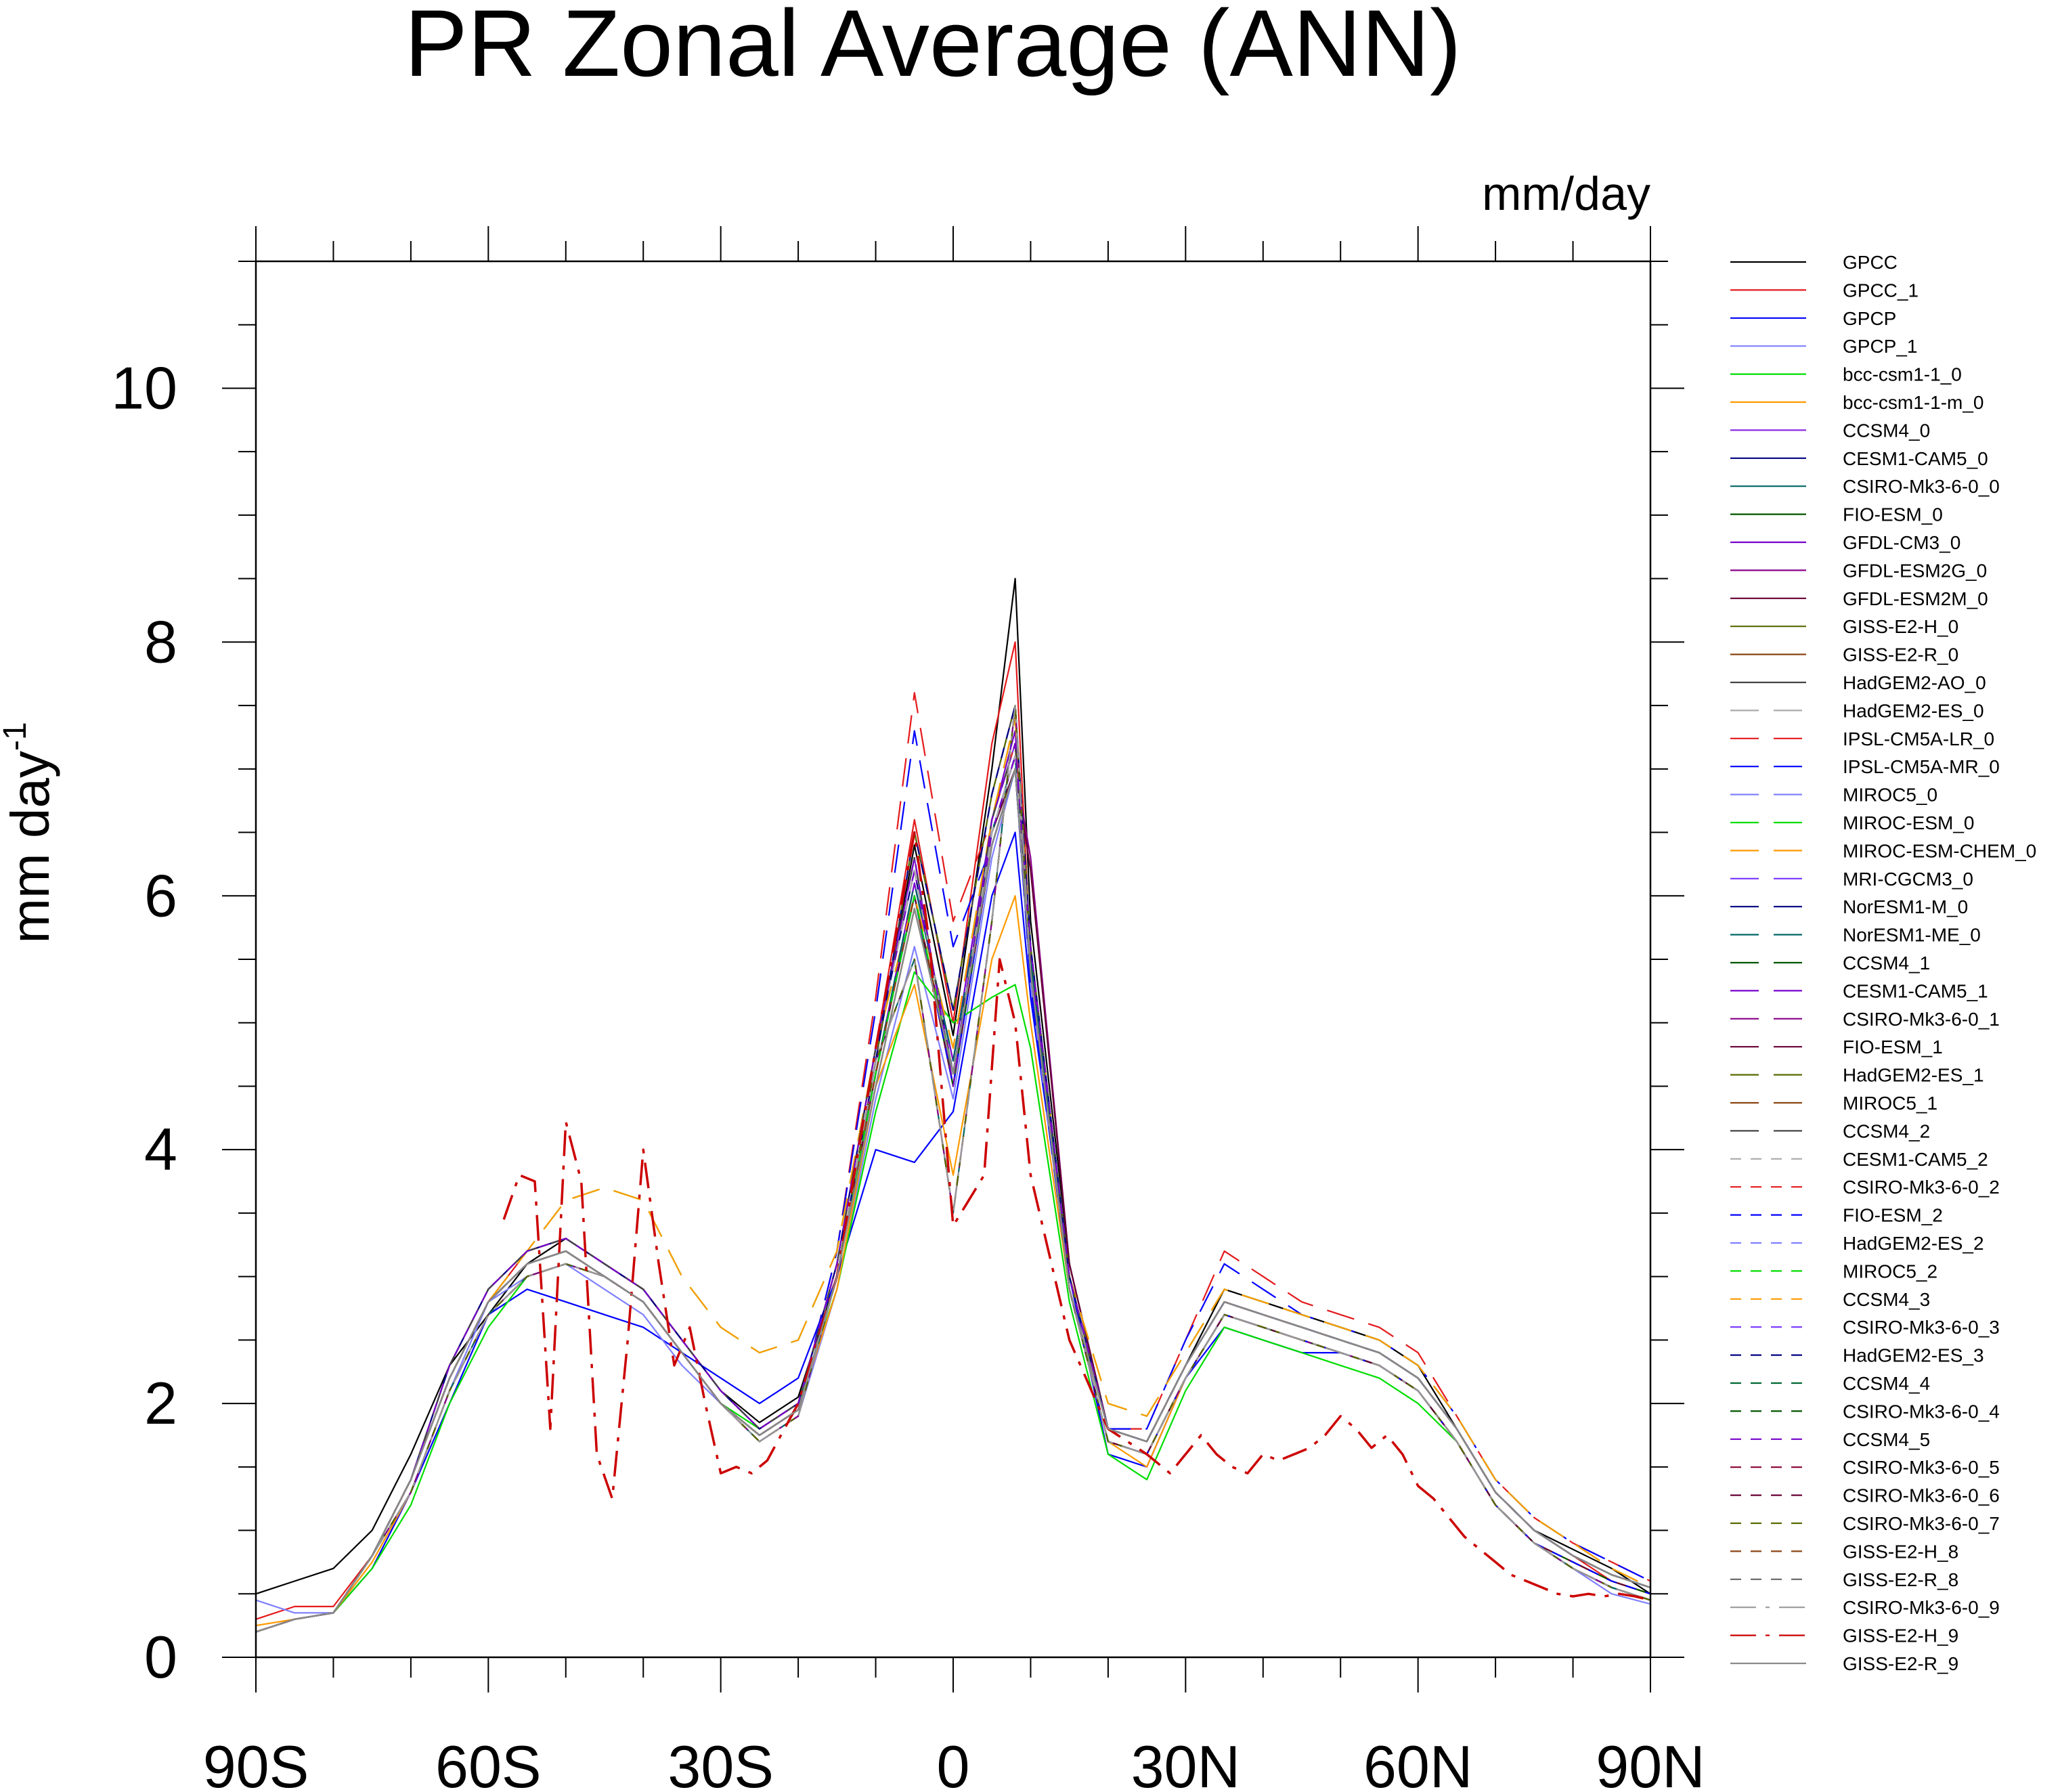 The height and width of the screenshot is (1792, 2060). I want to click on y-tick-label: 8, so click(160, 641).